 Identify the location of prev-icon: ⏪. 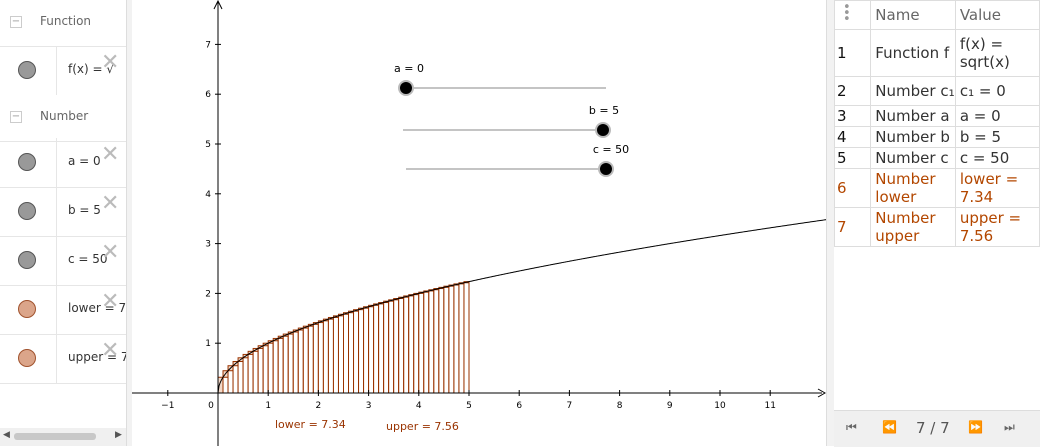
(889, 427).